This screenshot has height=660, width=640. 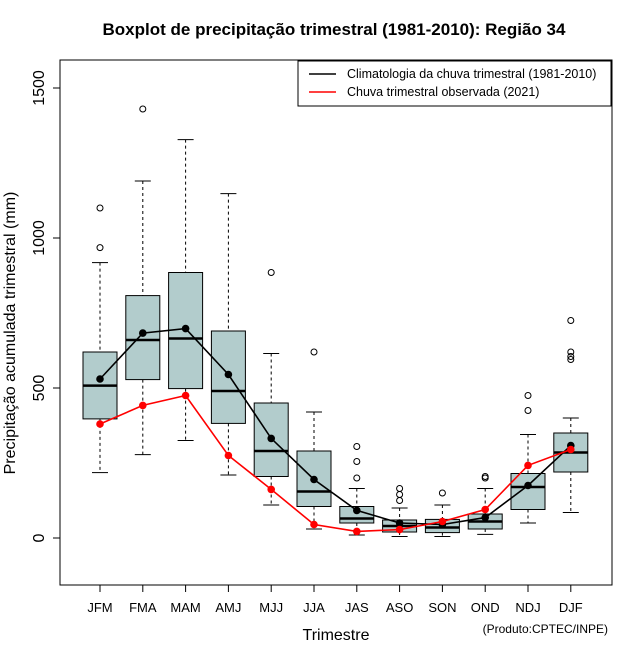 What do you see at coordinates (228, 607) in the screenshot?
I see `x-tick-label: AMJ` at bounding box center [228, 607].